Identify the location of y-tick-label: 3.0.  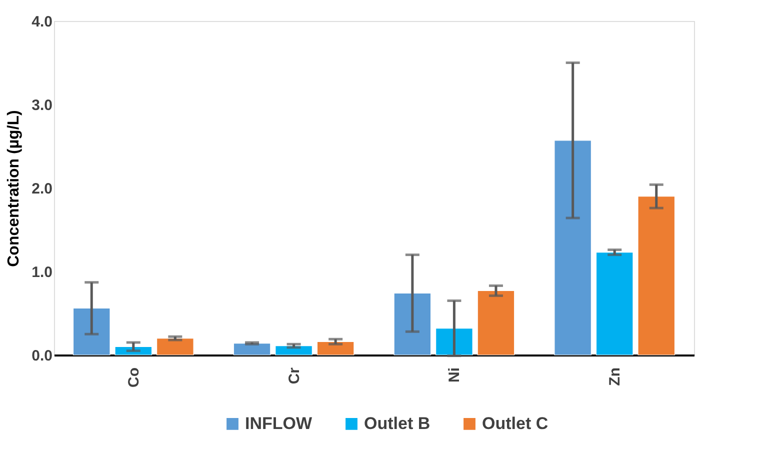
(42, 105).